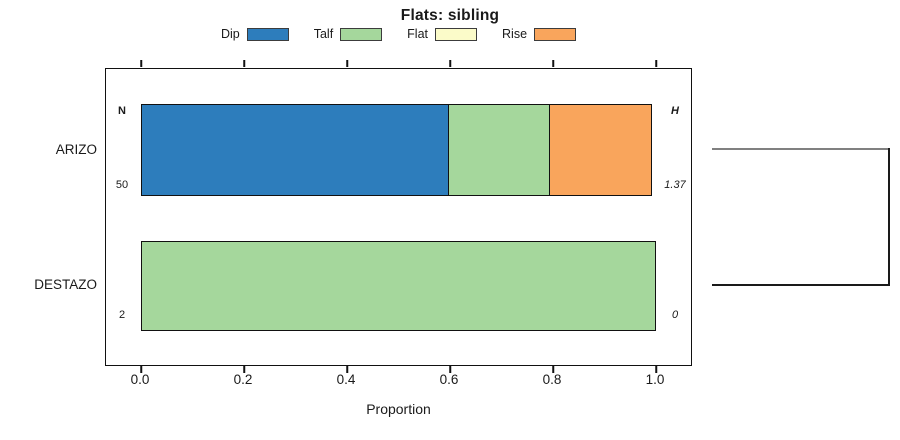  Describe the element at coordinates (122, 111) in the screenshot. I see `n-column-header: N` at that location.